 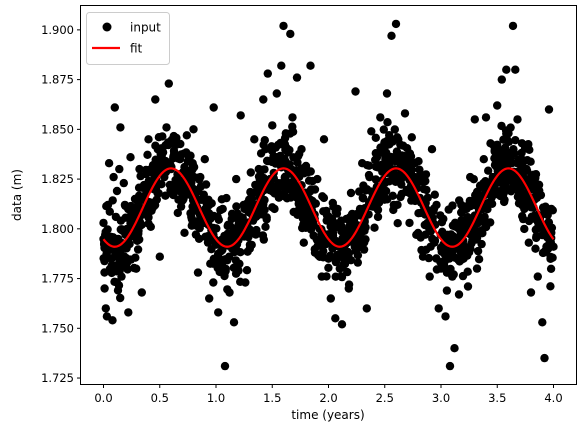 I want to click on x-axis: 0.0 0.5 1.0 1.5 2.0 2.5 3.0 3.5 4.0, so click(x=328, y=394).